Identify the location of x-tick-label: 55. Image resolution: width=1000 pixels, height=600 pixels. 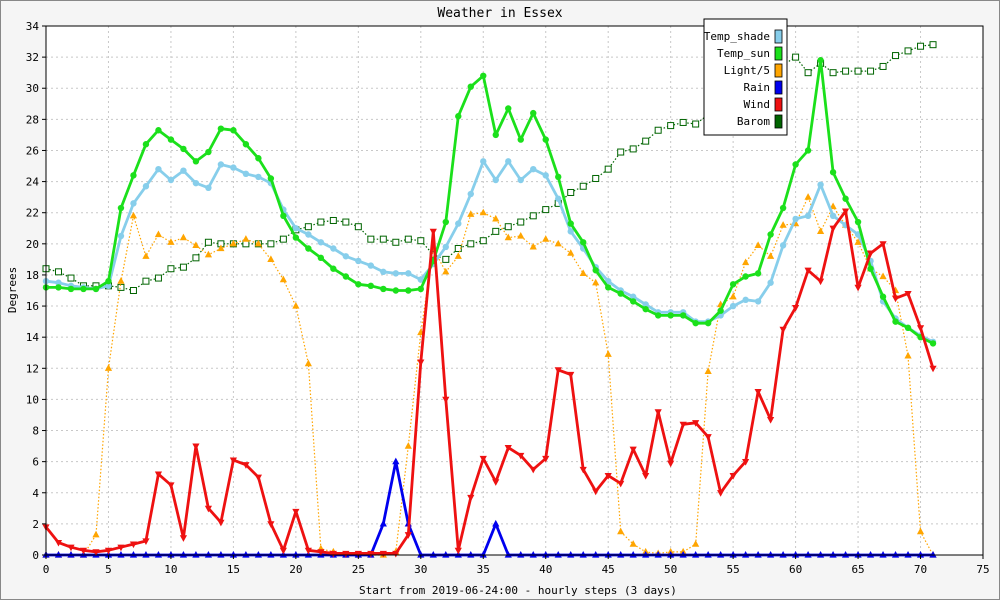
(733, 569).